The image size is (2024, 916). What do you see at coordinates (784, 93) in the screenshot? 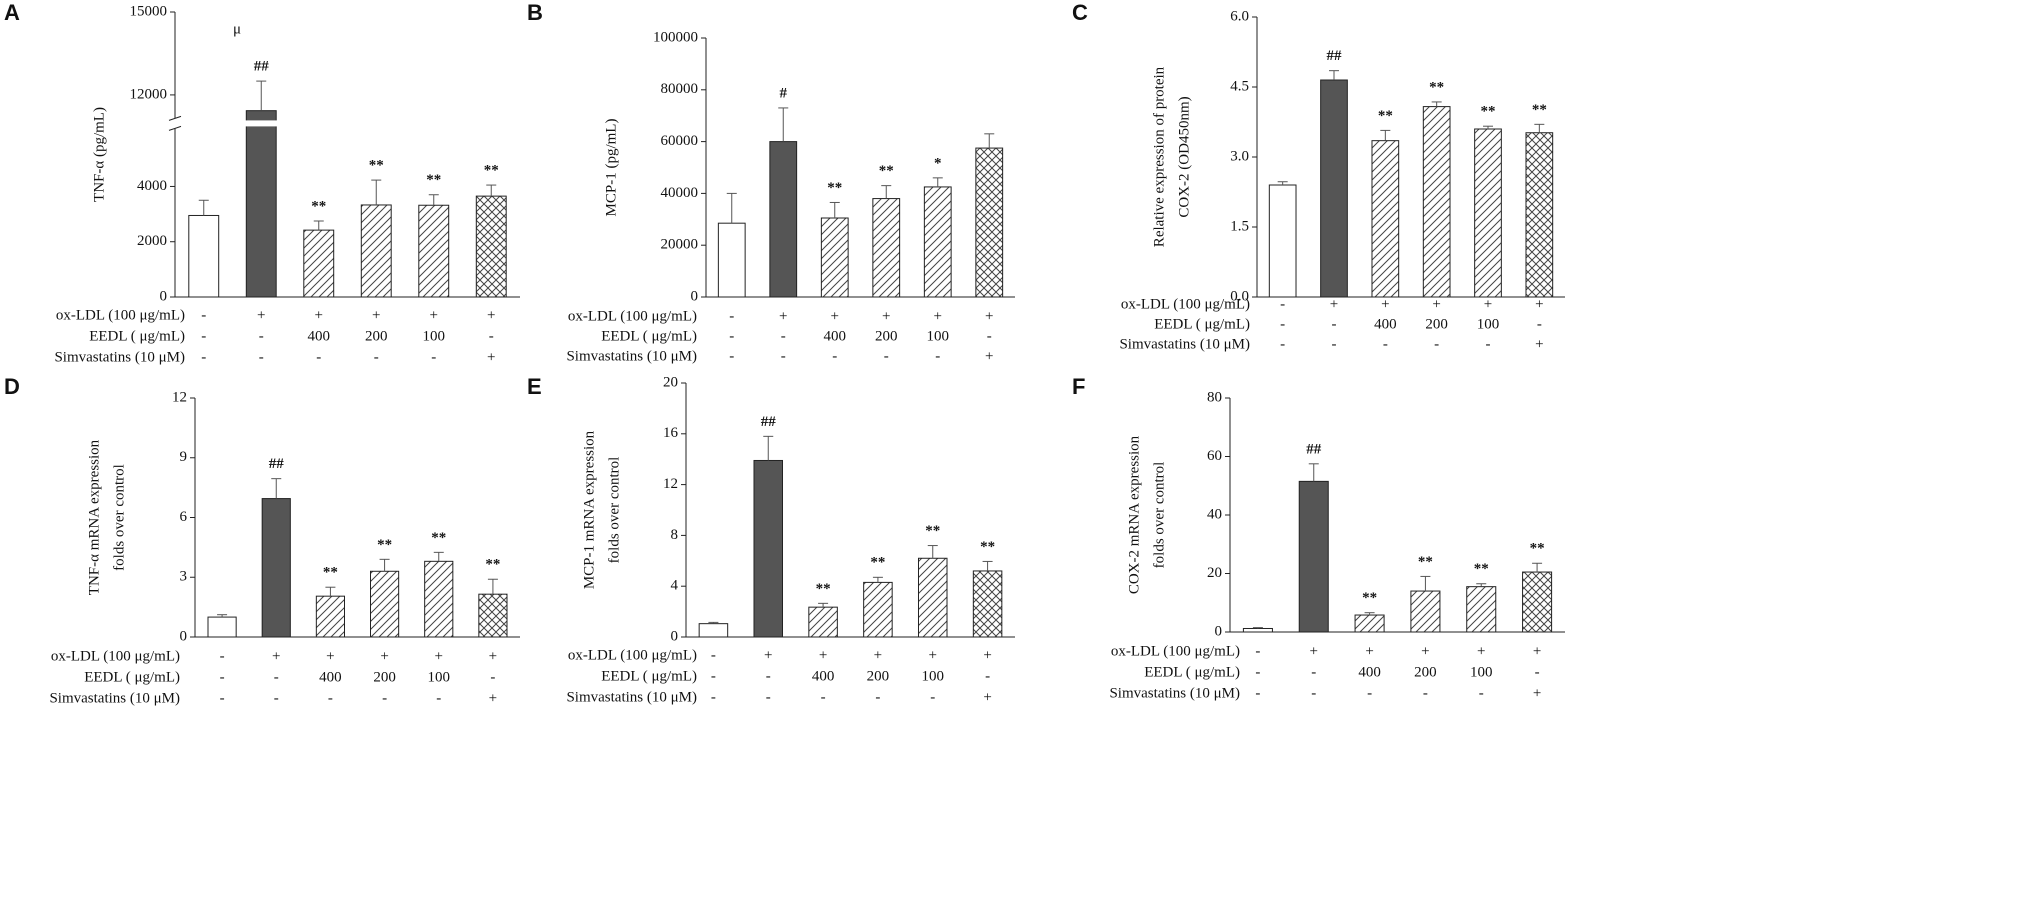
I see `significance: #` at bounding box center [784, 93].